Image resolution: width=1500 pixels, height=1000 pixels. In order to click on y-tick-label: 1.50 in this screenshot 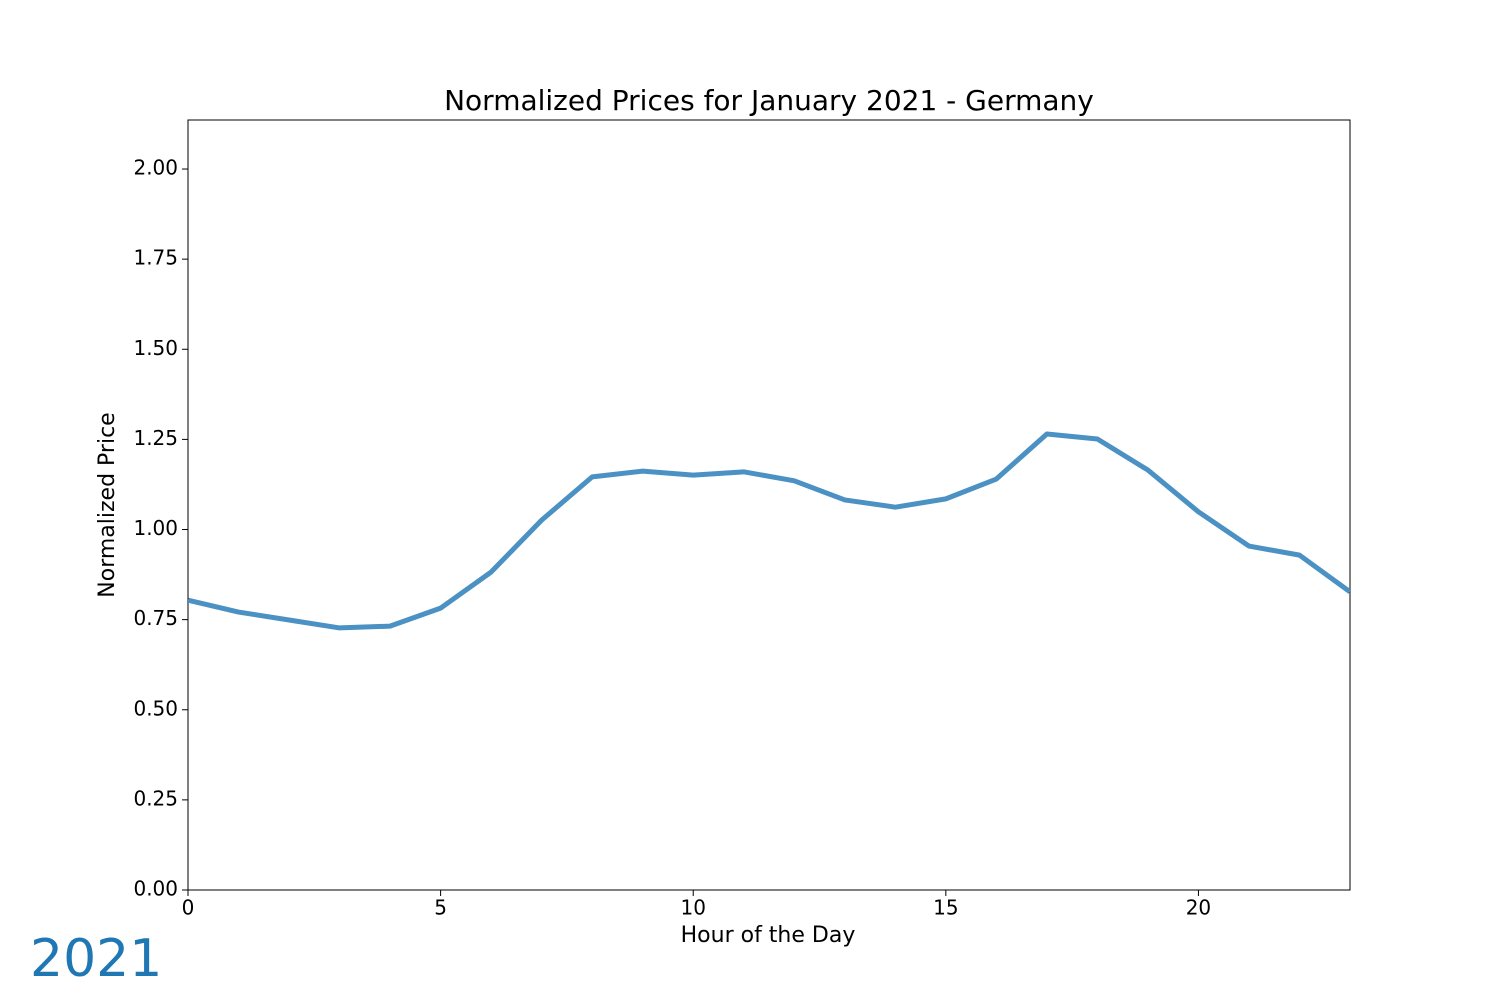, I will do `click(155, 348)`.